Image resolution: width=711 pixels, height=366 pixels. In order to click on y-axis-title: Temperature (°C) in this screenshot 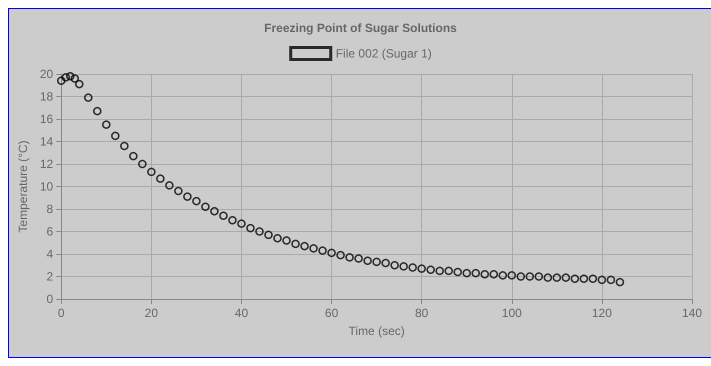, I will do `click(23, 186)`.